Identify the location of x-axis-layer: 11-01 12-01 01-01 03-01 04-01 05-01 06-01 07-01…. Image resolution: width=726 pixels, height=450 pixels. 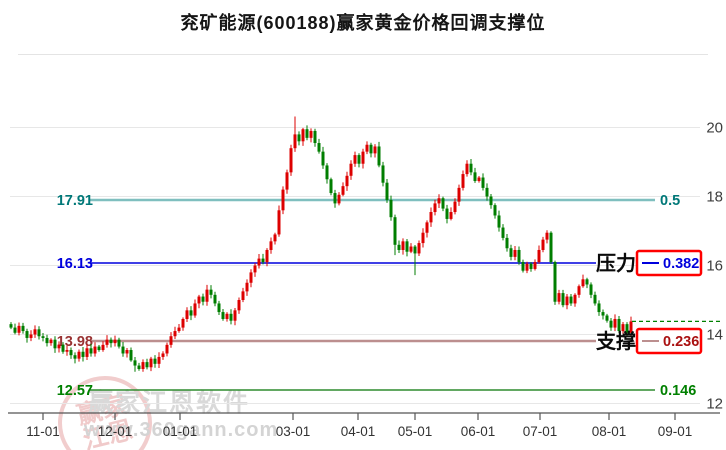
(364, 425).